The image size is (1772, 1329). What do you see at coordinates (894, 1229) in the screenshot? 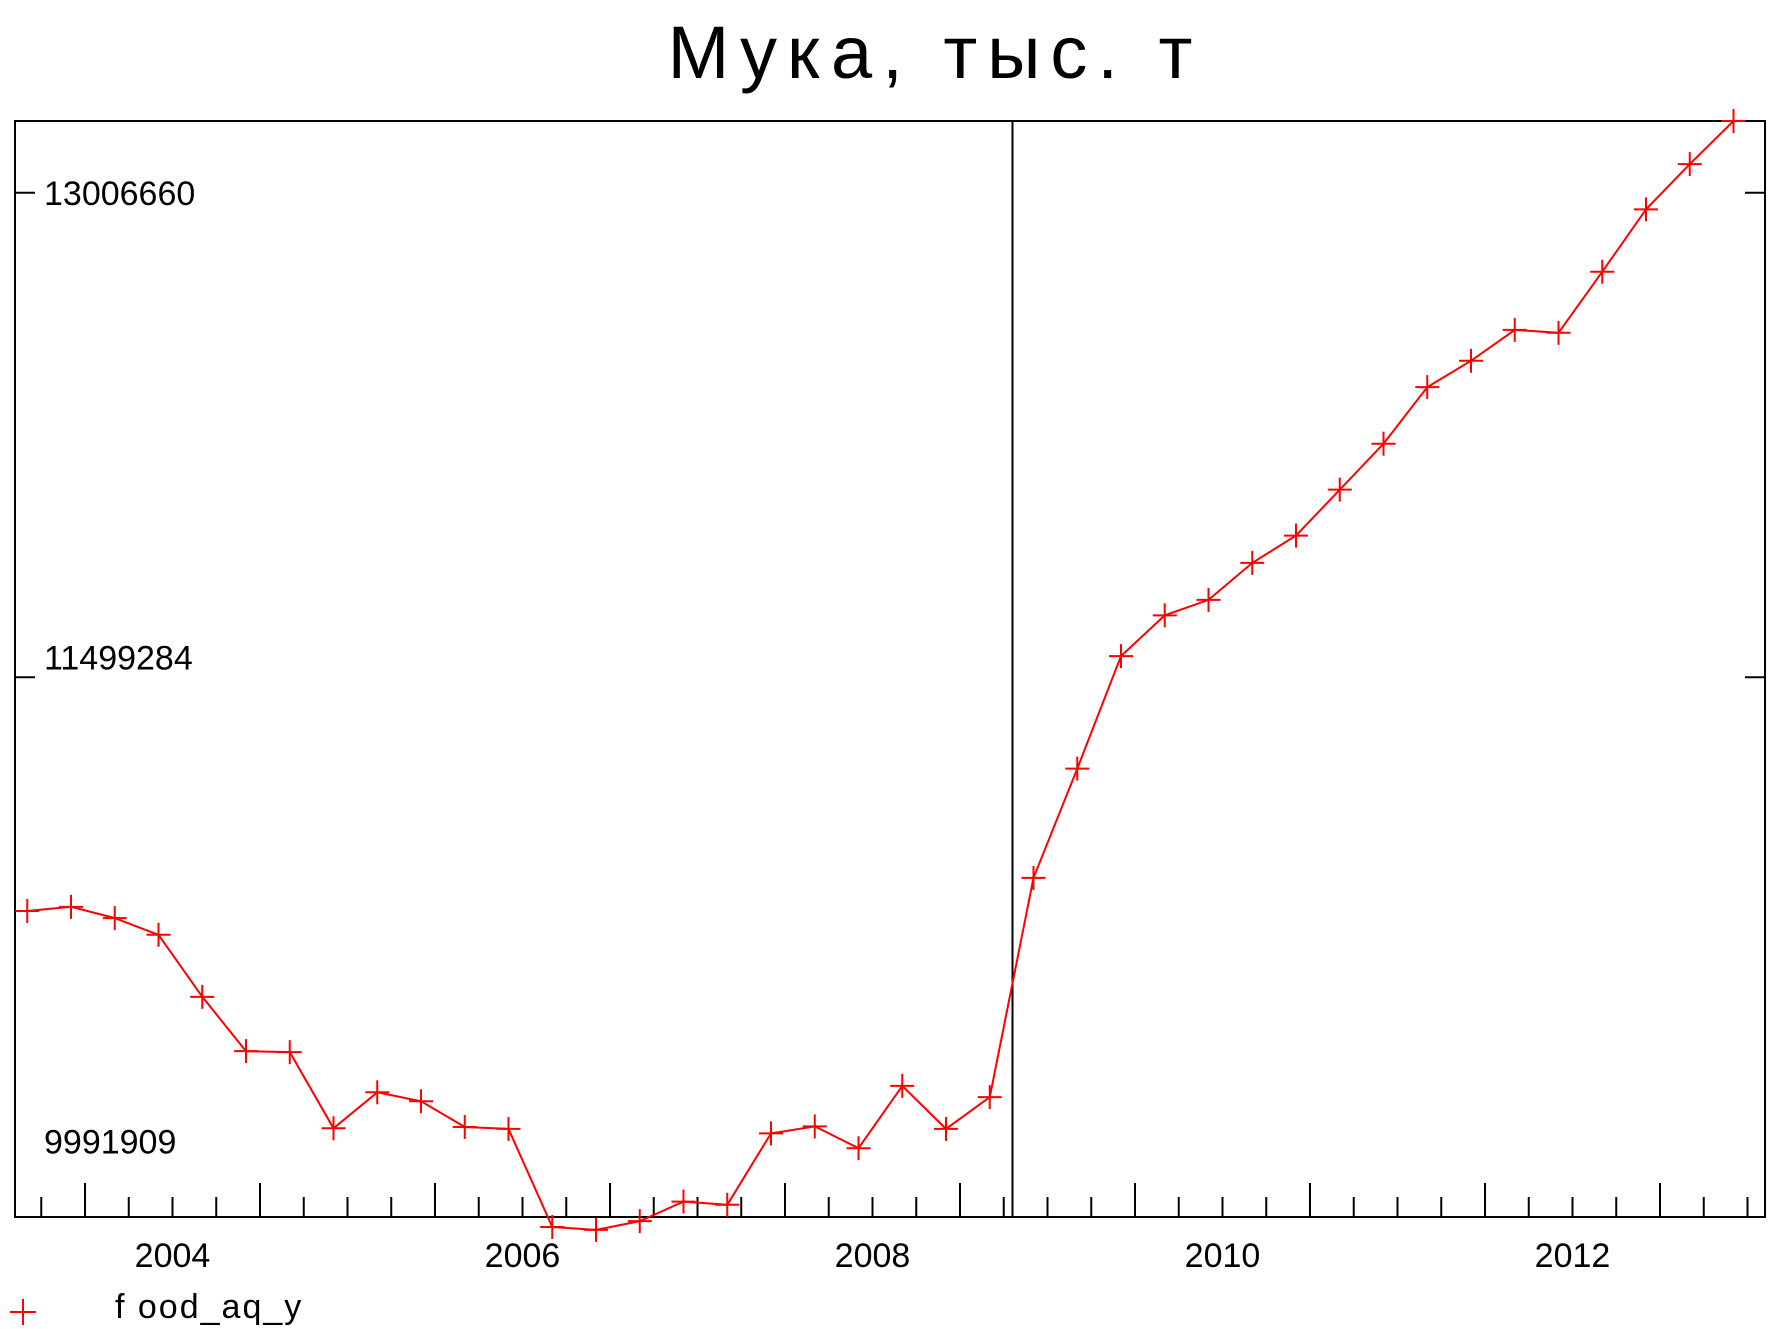
I see `x-axis: 2004 2006 2008 2010 2012` at bounding box center [894, 1229].